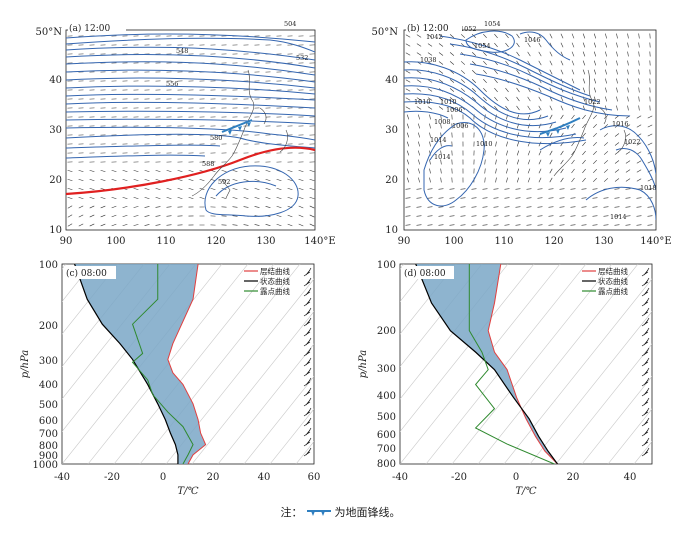 The height and width of the screenshot is (536, 681). Describe the element at coordinates (216, 138) in the screenshot. I see `contour-label: 580` at that location.